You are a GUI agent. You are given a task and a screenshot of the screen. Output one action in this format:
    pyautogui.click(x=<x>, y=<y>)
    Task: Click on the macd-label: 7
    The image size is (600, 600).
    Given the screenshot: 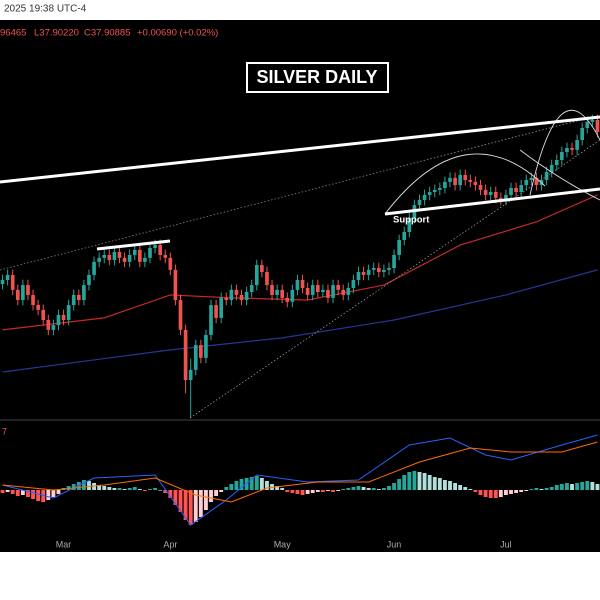 What is the action you would take?
    pyautogui.click(x=4, y=431)
    